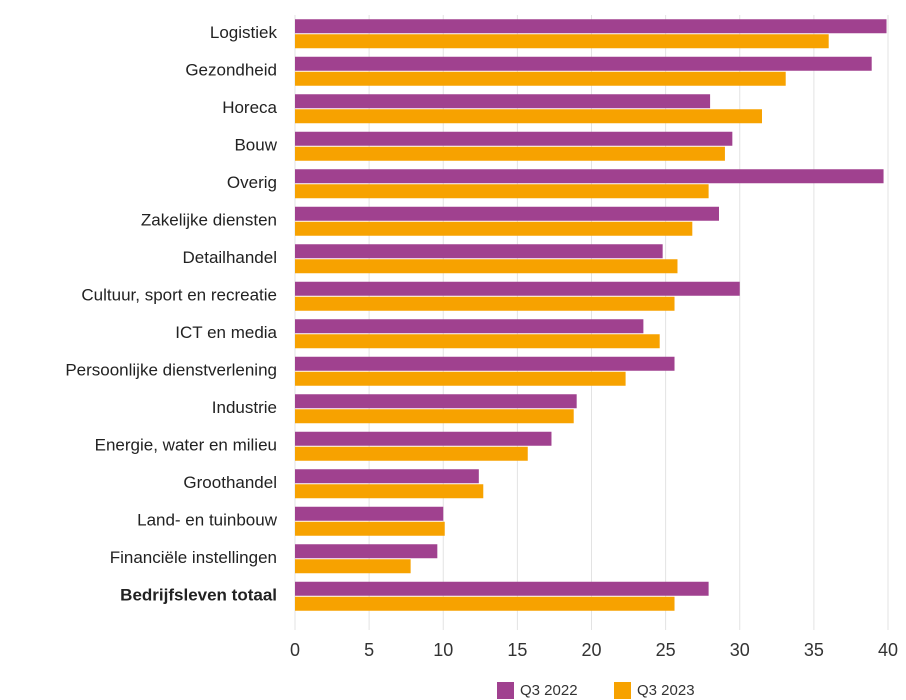 The image size is (906, 700). Describe the element at coordinates (179, 295) in the screenshot. I see `y-tick-label: Cultuur, sport en recreatie` at that location.